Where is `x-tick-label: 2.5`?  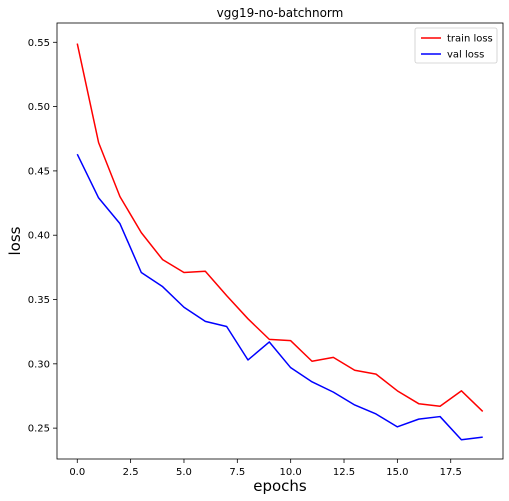
x-tick-label: 2.5 is located at coordinates (131, 472).